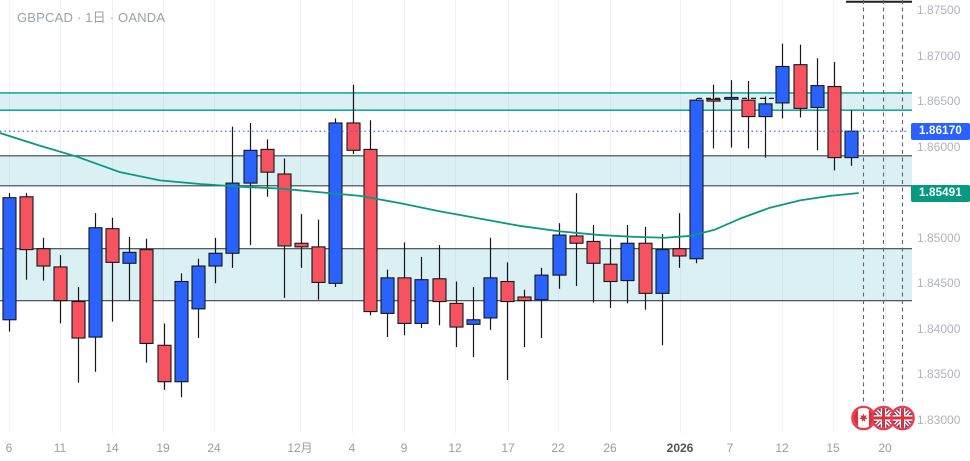 The height and width of the screenshot is (461, 970). I want to click on time-tick-label: 22, so click(558, 448).